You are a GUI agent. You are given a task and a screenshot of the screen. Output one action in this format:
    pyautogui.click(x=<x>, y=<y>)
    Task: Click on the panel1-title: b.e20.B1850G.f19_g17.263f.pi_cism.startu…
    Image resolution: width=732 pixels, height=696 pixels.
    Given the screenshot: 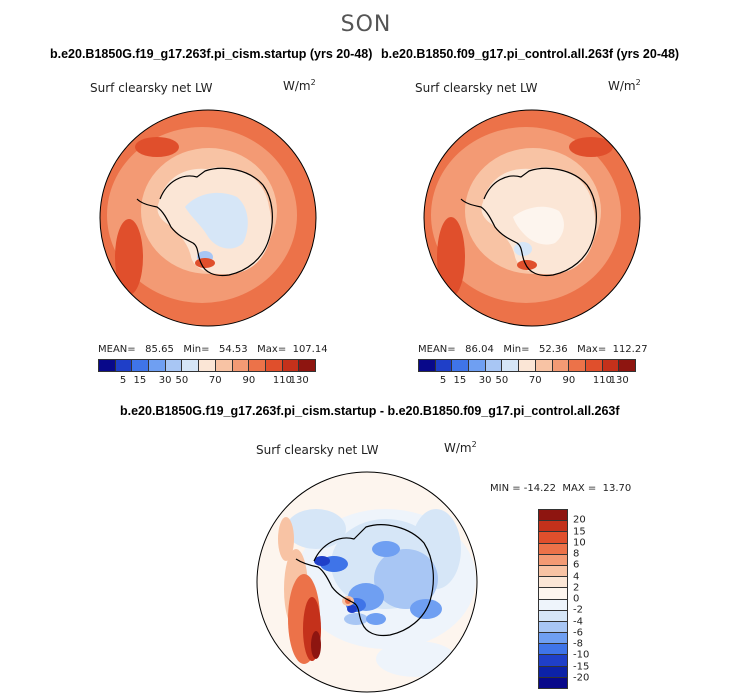 What is the action you would take?
    pyautogui.click(x=211, y=54)
    